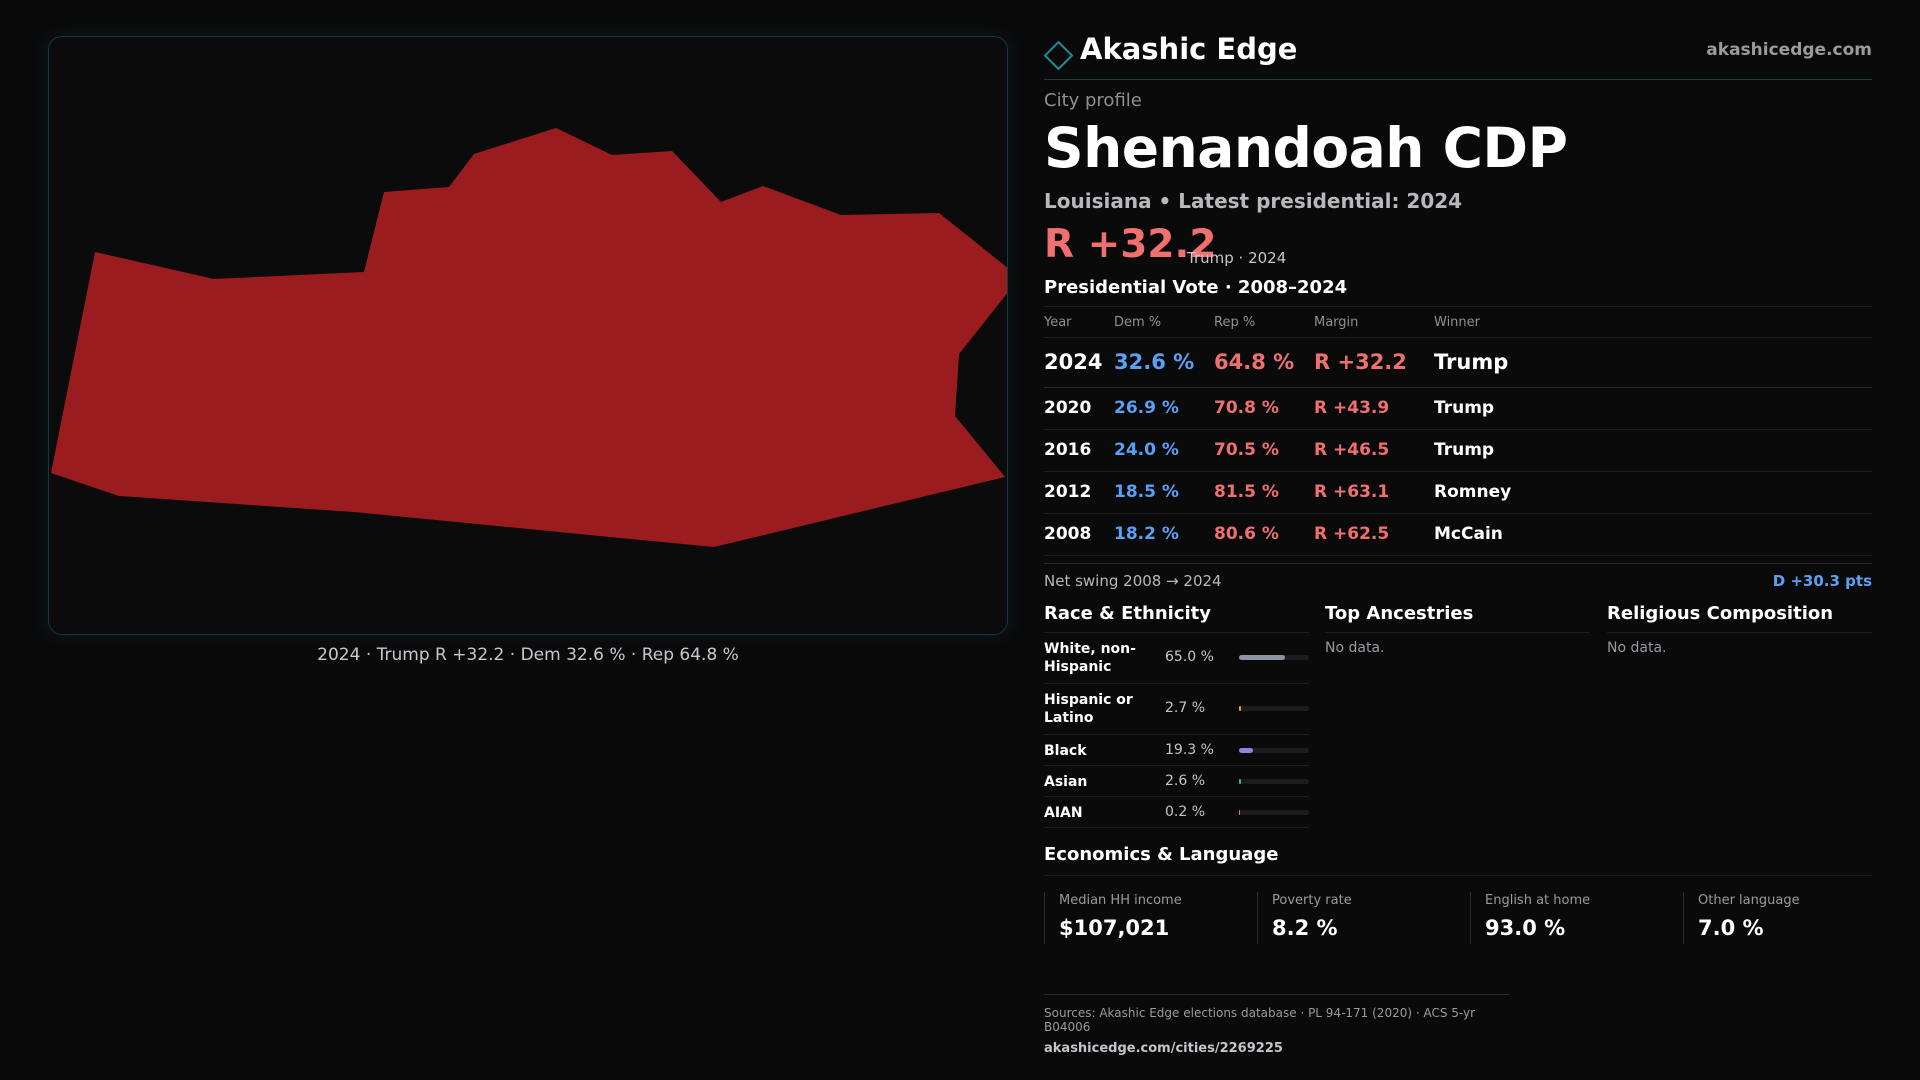 The width and height of the screenshot is (1920, 1080). I want to click on row-winner: McCain, so click(1468, 534).